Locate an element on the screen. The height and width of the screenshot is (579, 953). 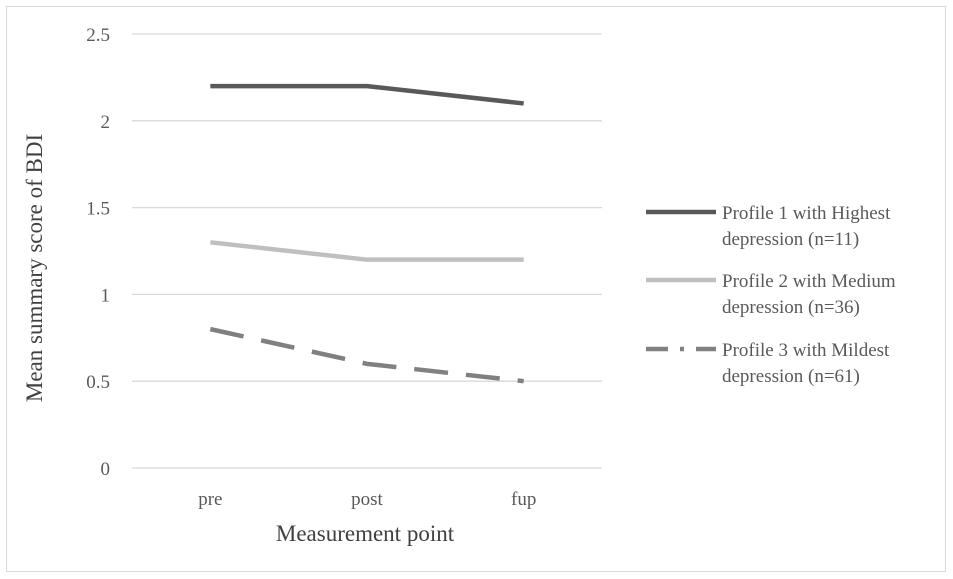
legend-label-3: depression (n=61) is located at coordinates (791, 376).